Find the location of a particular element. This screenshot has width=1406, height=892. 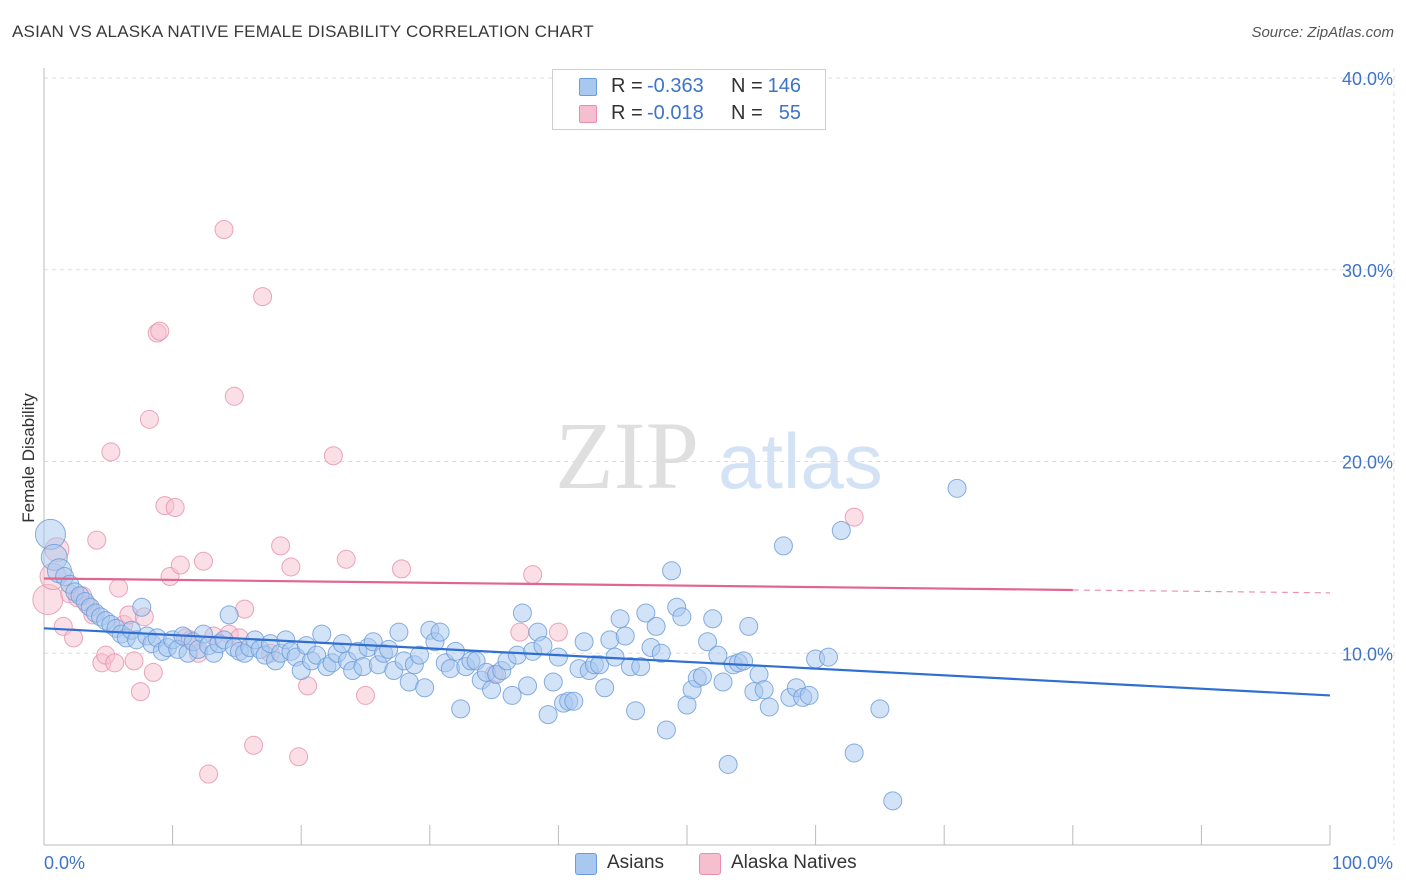

watermark: ZIP atlas is located at coordinates (719, 455).